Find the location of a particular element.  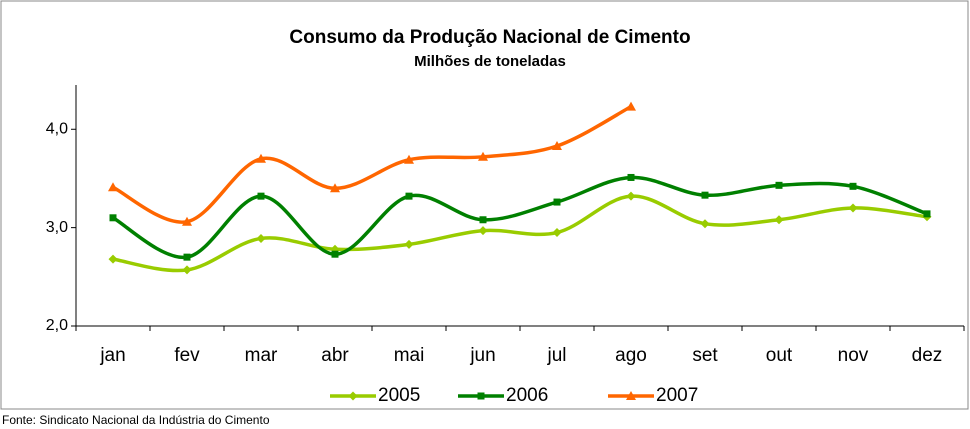

x-tick-label: set is located at coordinates (705, 355).